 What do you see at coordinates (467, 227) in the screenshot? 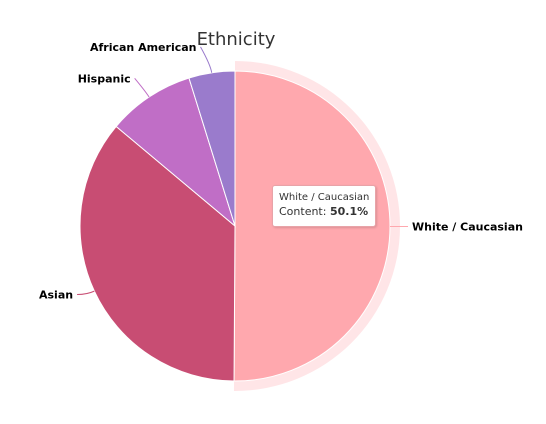
I see `slice-label-white-caucasian: White / Caucasian` at bounding box center [467, 227].